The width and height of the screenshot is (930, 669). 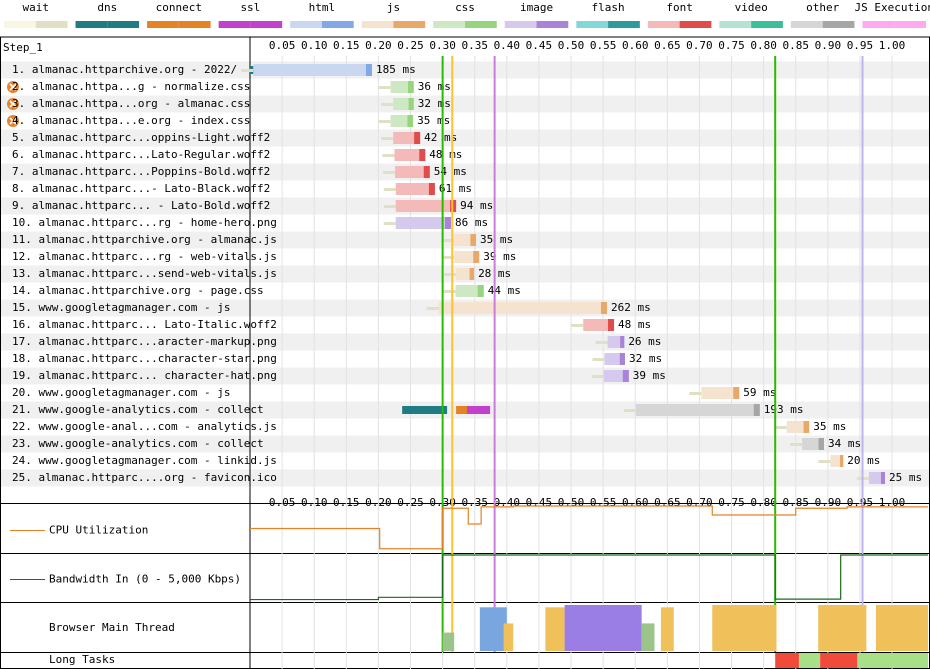 I want to click on legend-label: other, so click(x=822, y=7).